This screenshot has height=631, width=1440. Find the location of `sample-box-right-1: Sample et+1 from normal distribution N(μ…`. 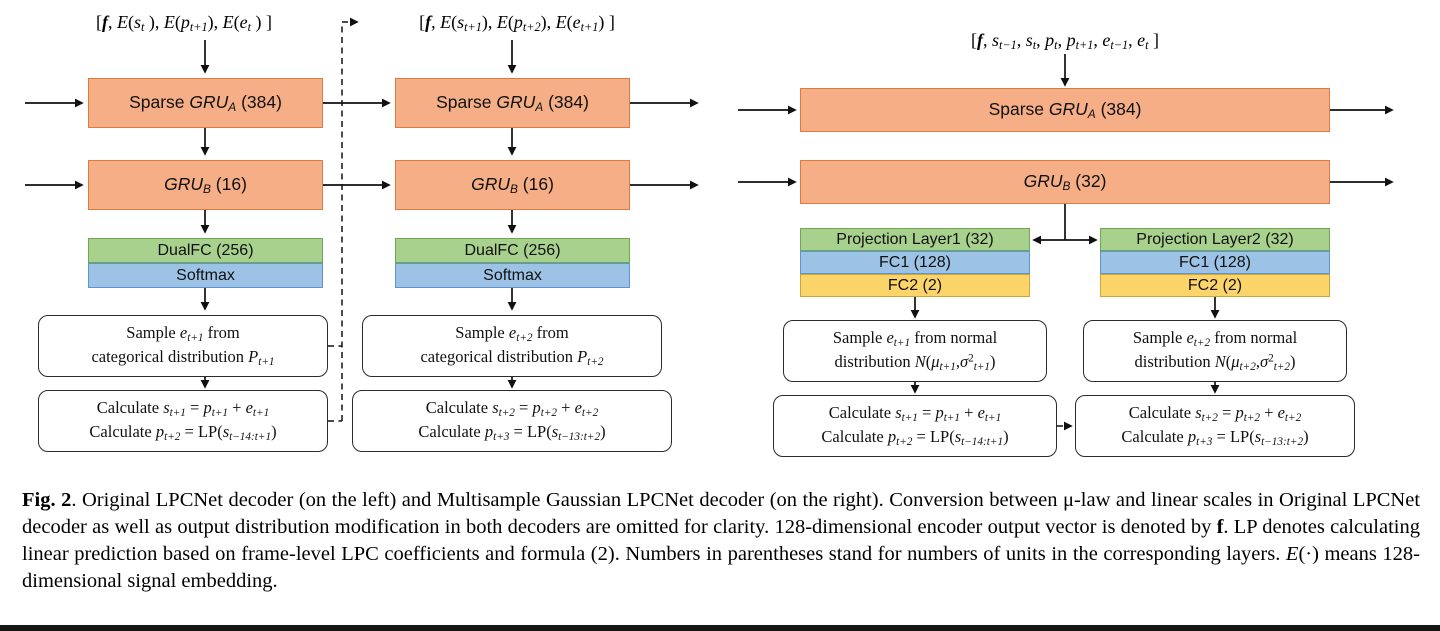

sample-box-right-1: Sample et+1 from normal distribution N(μ… is located at coordinates (915, 351).